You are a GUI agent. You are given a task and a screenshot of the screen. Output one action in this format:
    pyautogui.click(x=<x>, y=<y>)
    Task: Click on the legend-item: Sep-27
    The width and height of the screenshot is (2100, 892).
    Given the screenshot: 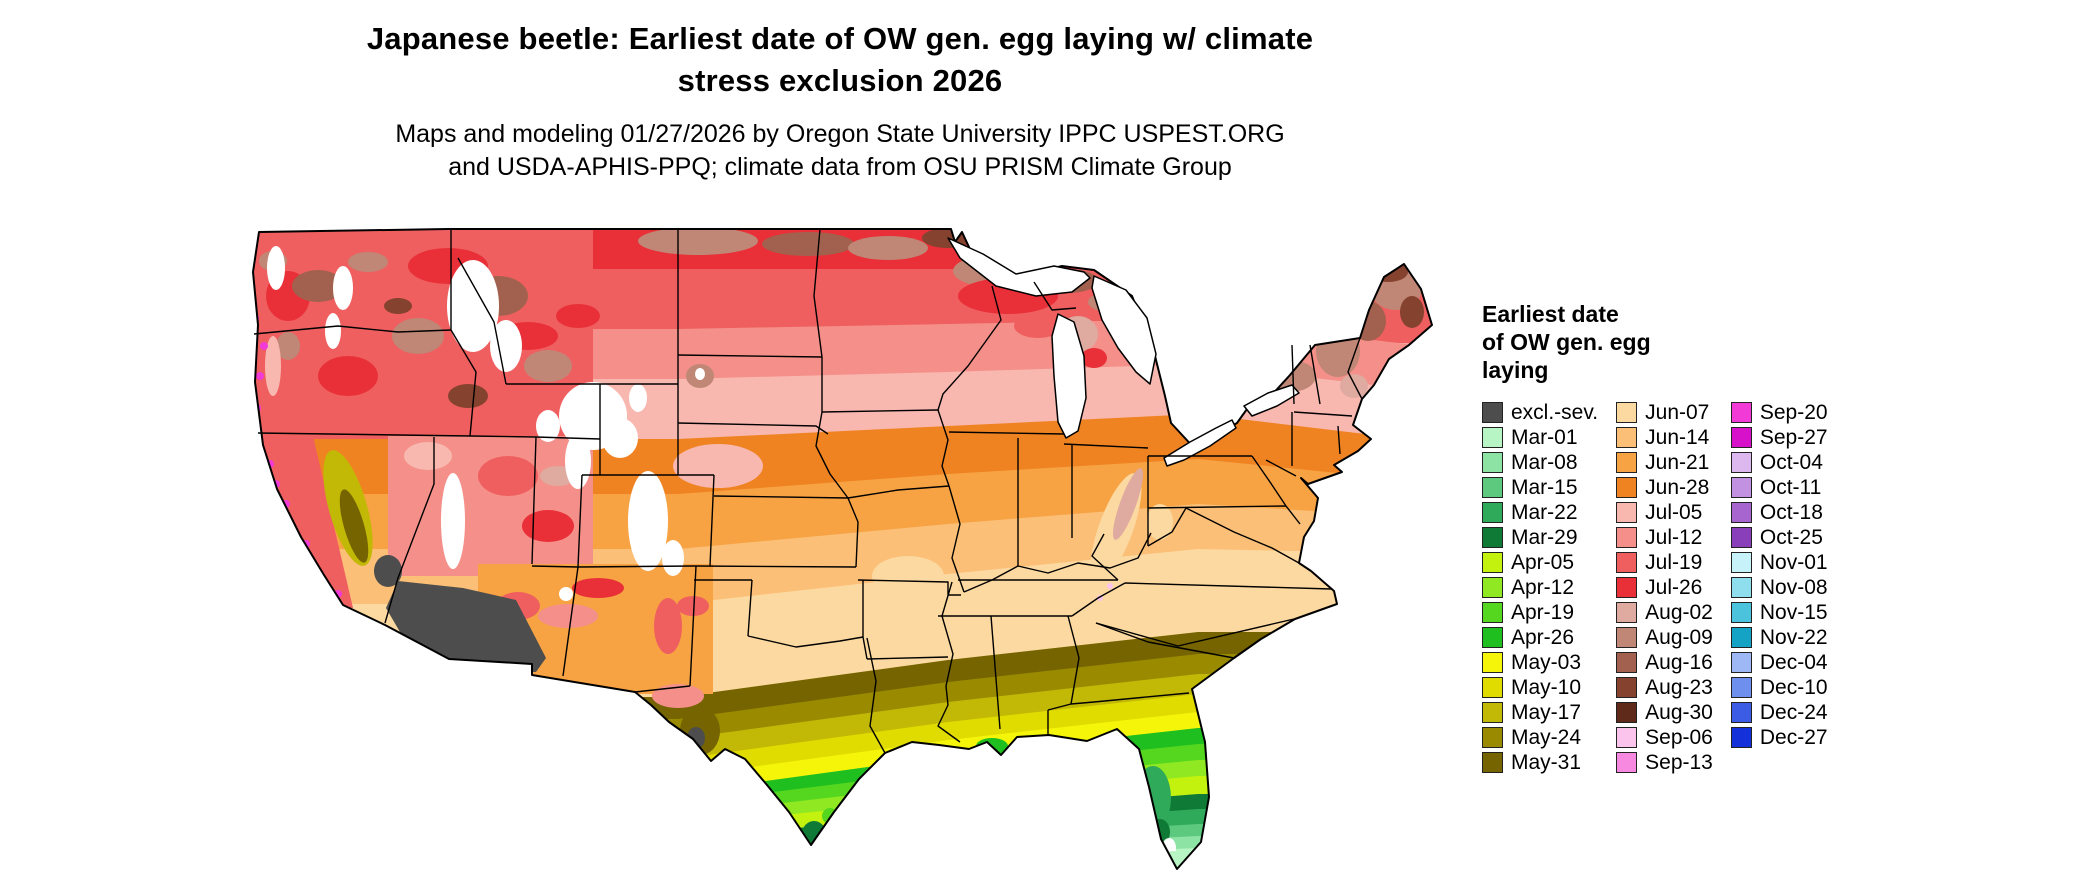 What is the action you would take?
    pyautogui.click(x=1779, y=437)
    